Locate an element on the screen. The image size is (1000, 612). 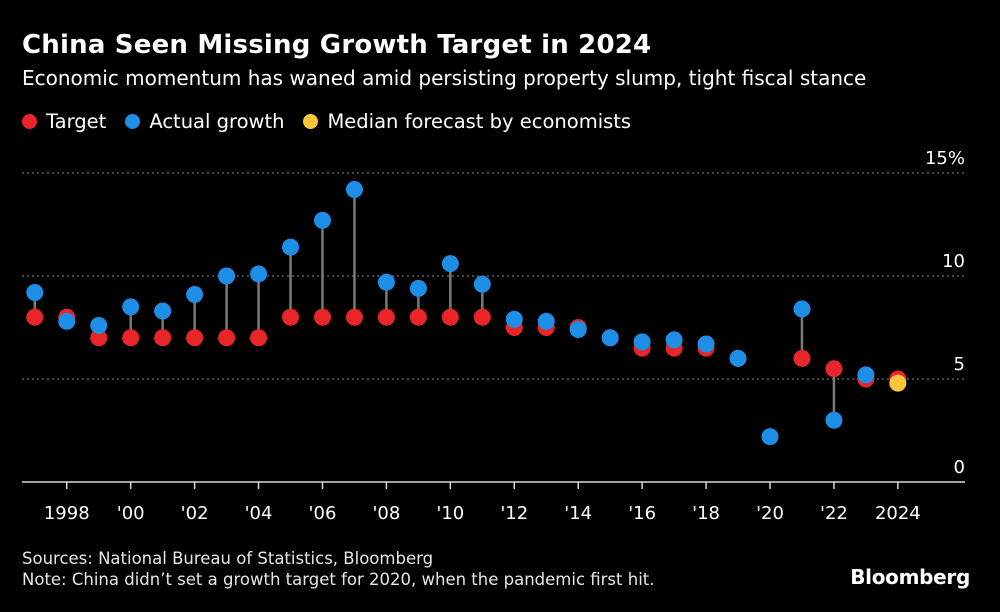
legend-label-actual-growth: Actual growth is located at coordinates (217, 121).